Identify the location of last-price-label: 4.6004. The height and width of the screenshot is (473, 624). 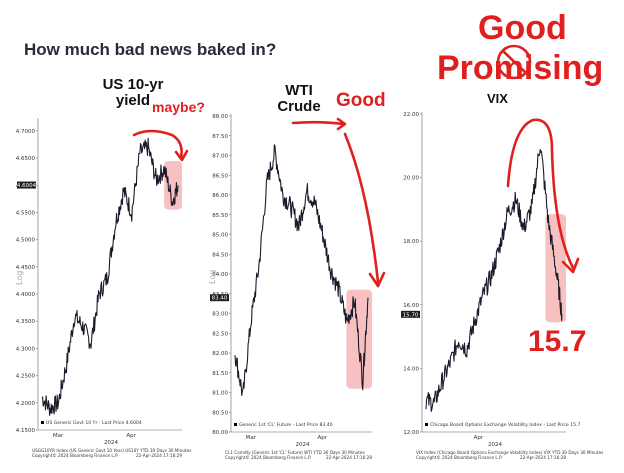
(27, 186).